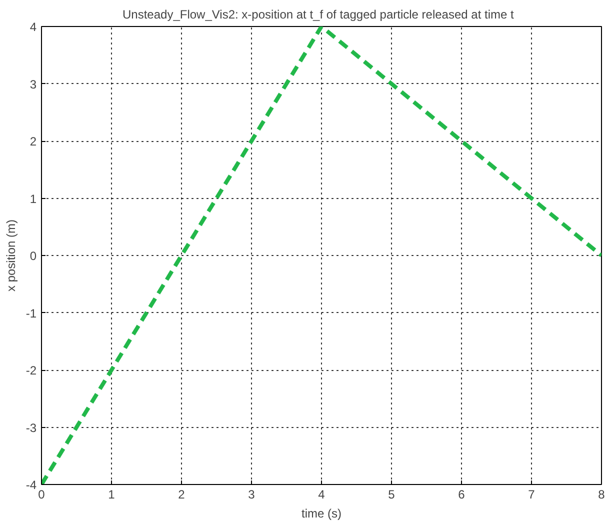  What do you see at coordinates (33, 27) in the screenshot?
I see `y-tick-label: 4` at bounding box center [33, 27].